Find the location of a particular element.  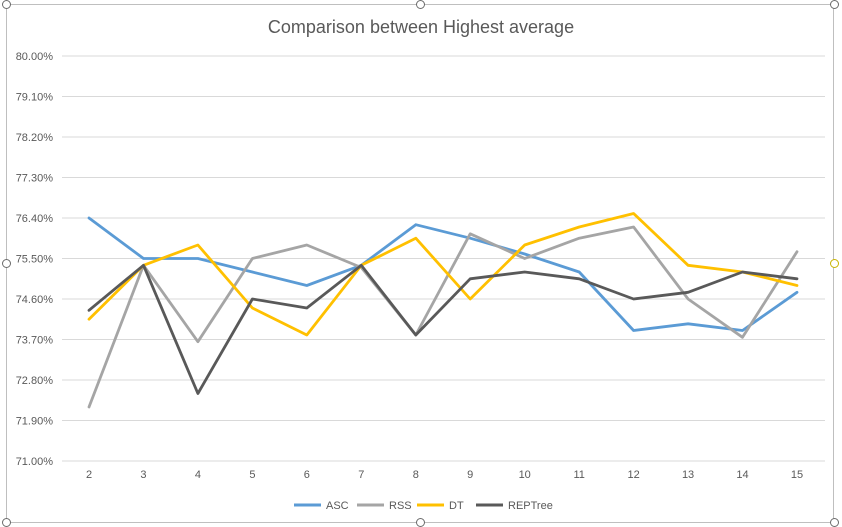

resize-handle-middle-right is located at coordinates (834, 263).